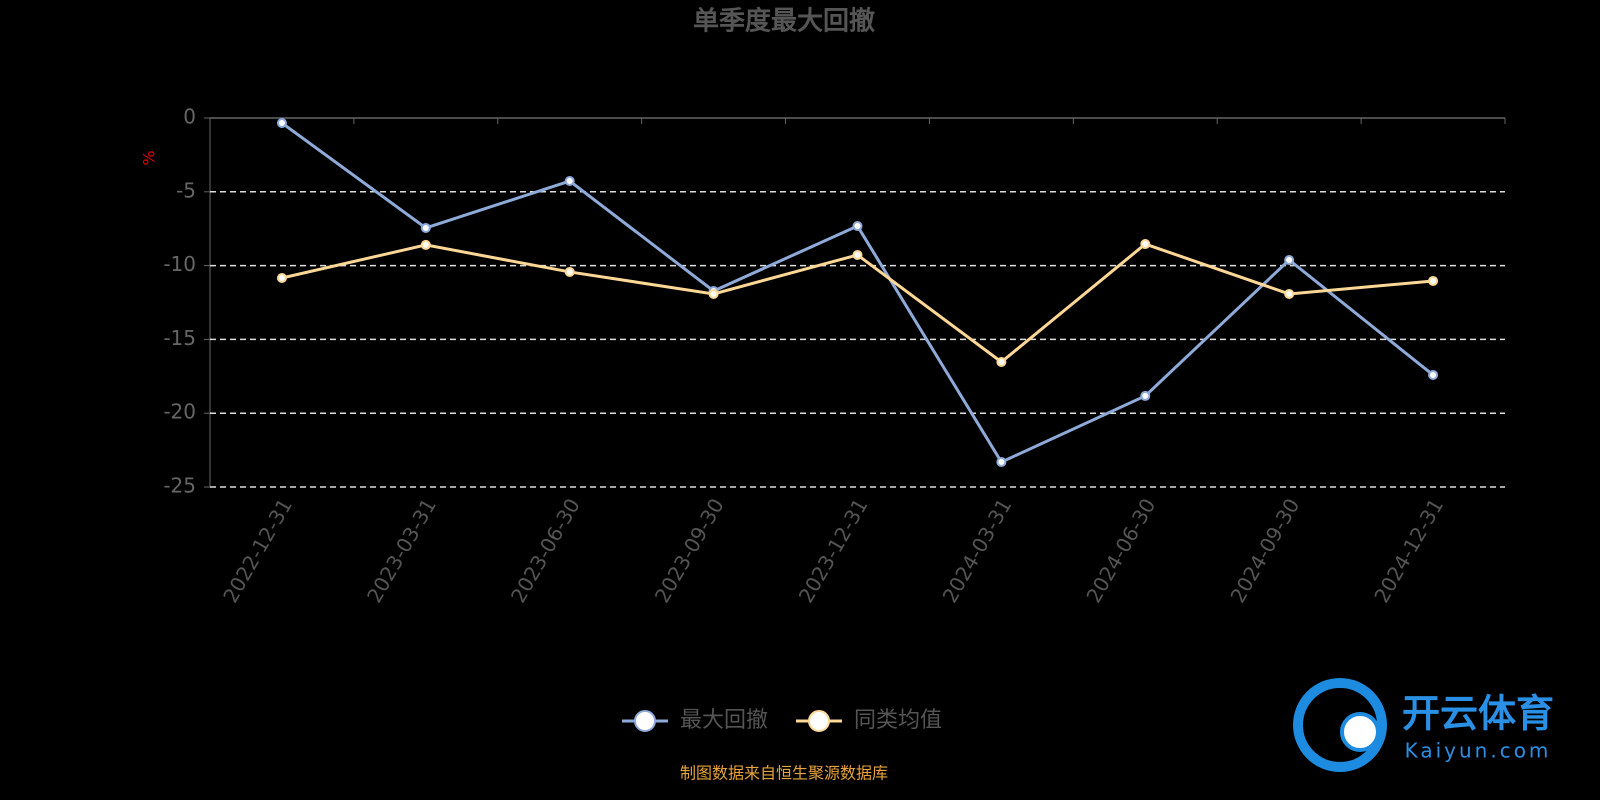 The height and width of the screenshot is (800, 1600). I want to click on y-tick-label: -15, so click(179, 338).